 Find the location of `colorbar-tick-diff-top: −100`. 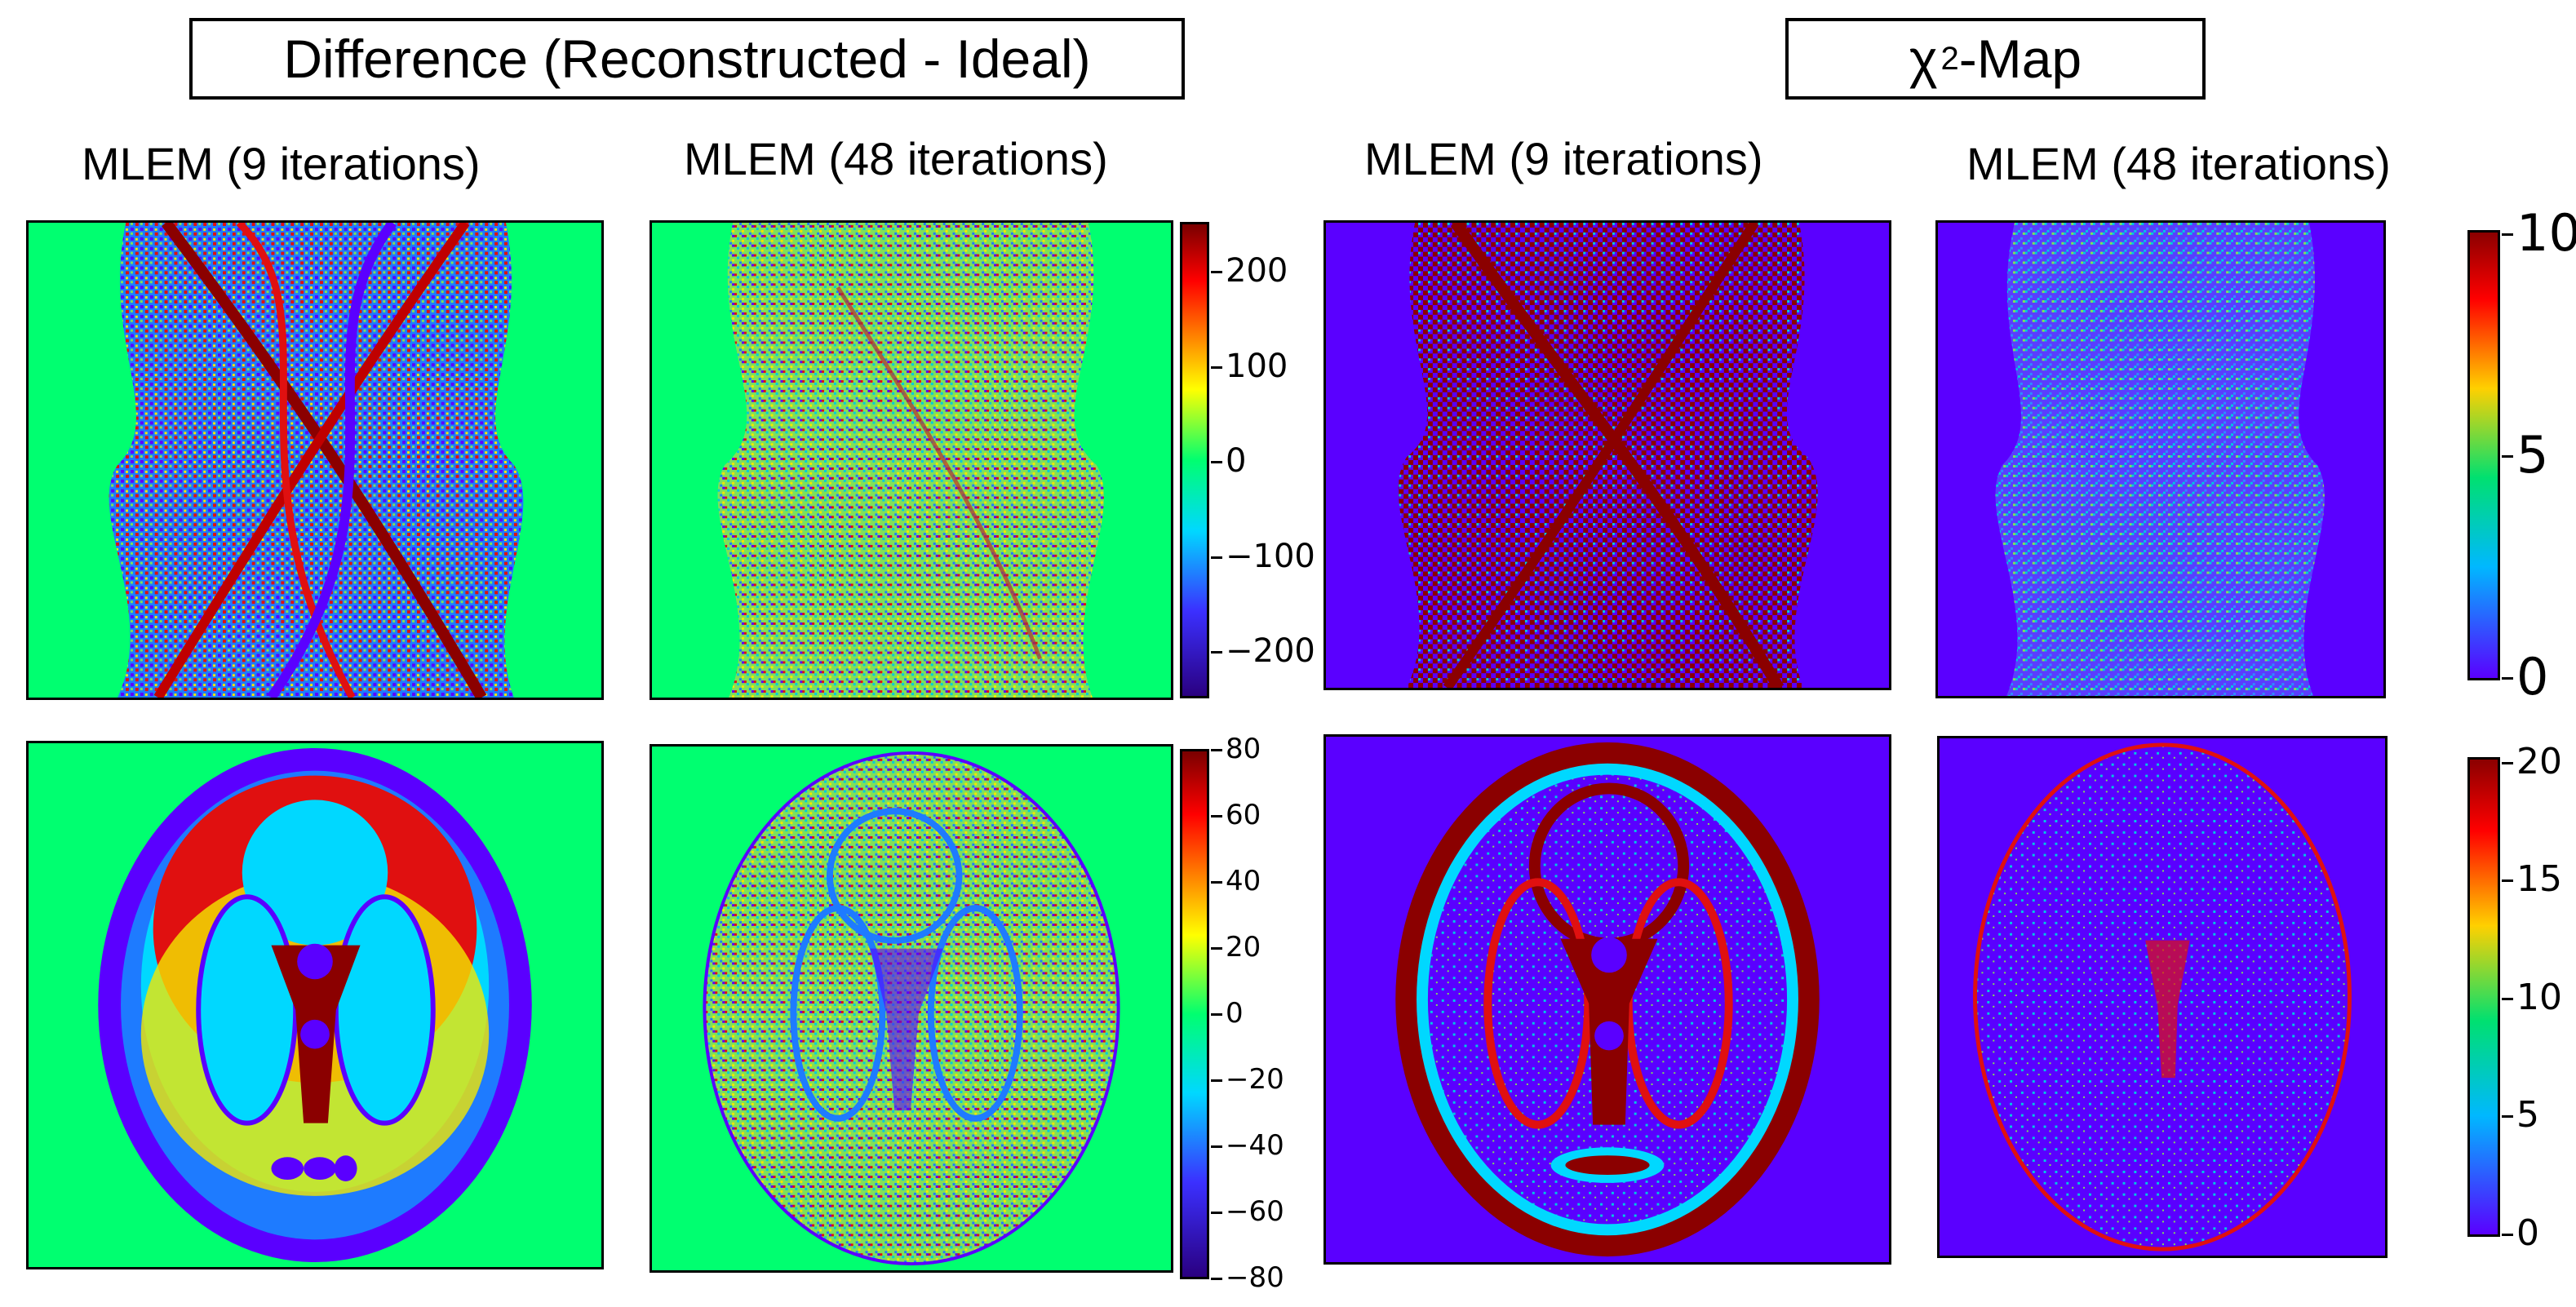

colorbar-tick-diff-top: −100 is located at coordinates (1263, 556).